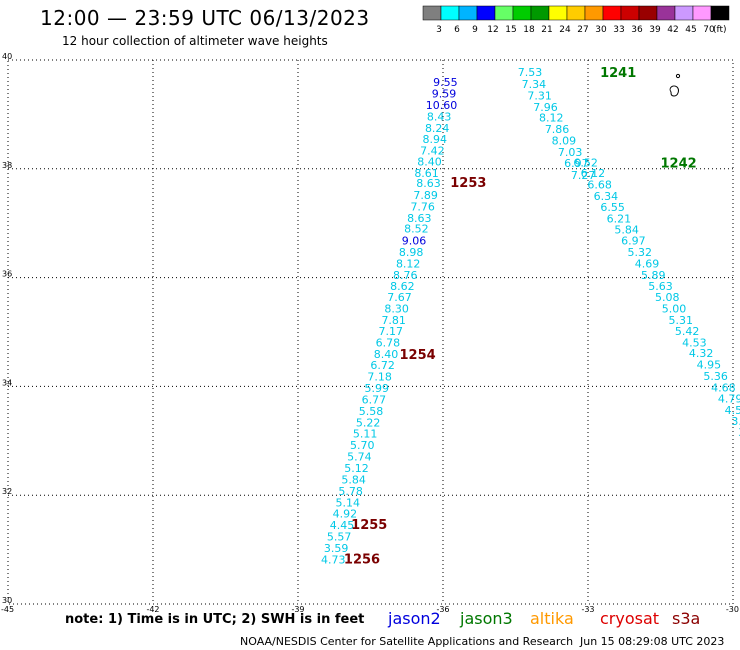 This screenshot has height=650, width=740. What do you see at coordinates (382, 365) in the screenshot?
I see `wave-height-value: 6.72` at bounding box center [382, 365].